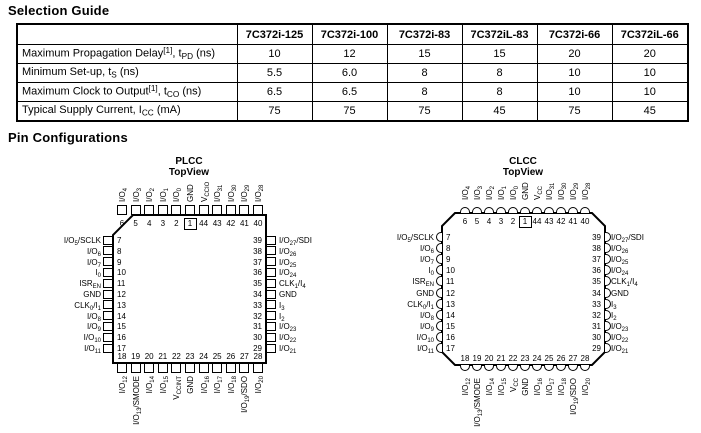 This screenshot has width=701, height=433. I want to click on subscript-text: 27, so click(293, 243).